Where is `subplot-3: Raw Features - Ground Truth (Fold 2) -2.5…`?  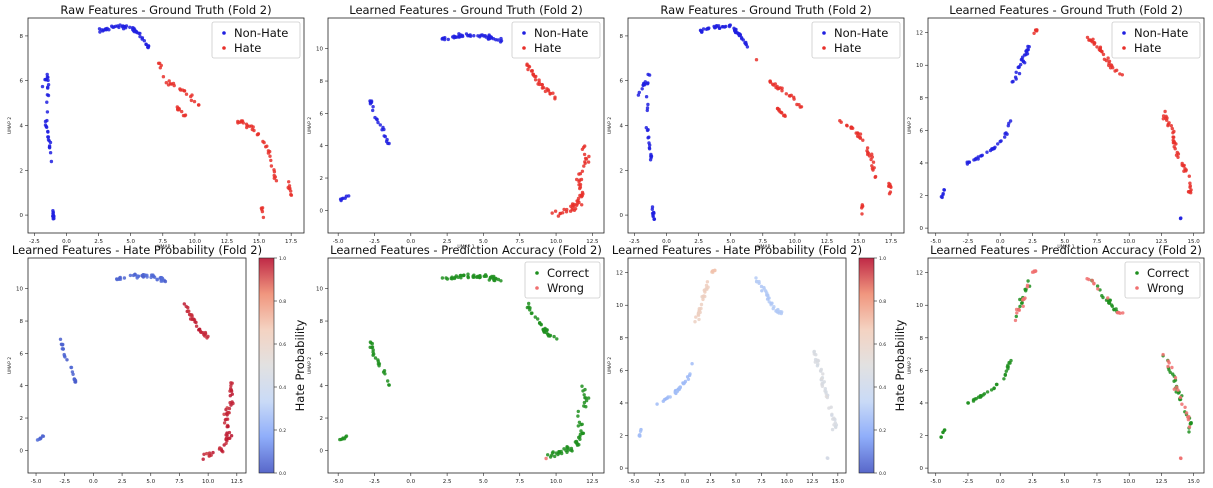
subplot-3: Raw Features - Ground Truth (Fold 2) -2.5… is located at coordinates (756, 126).